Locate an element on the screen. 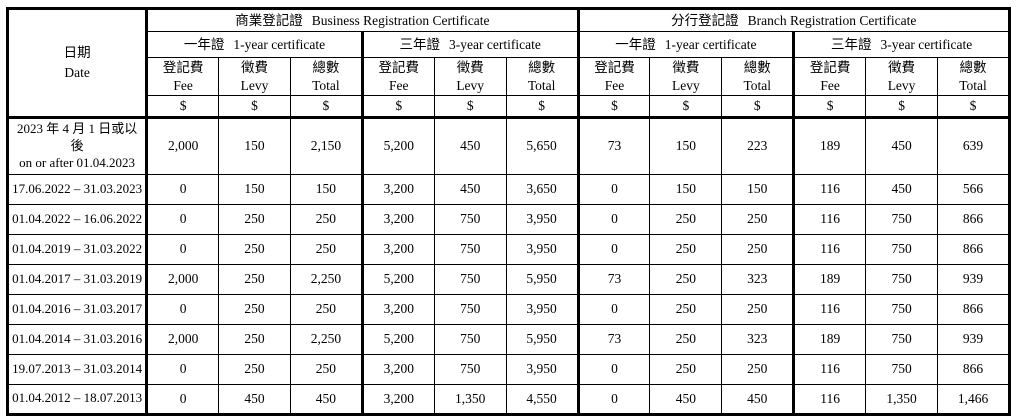 The height and width of the screenshot is (416, 1018). date-range-cell: 01.04.2012 – 18.07.2013 is located at coordinates (77, 399).